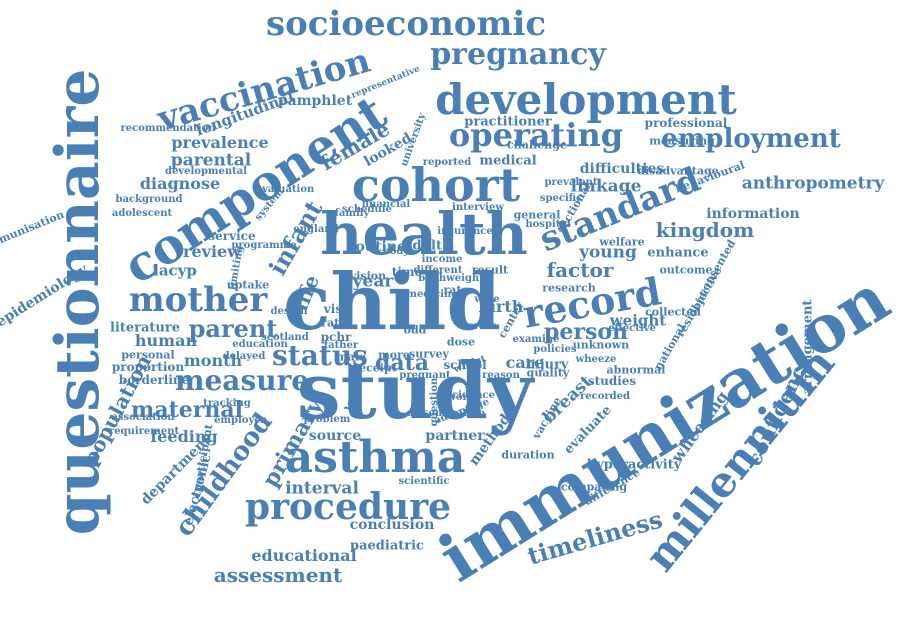 This screenshot has width=900, height=623. Describe the element at coordinates (175, 270) in the screenshot. I see `cloud-word-lacyp: lacyp` at that location.